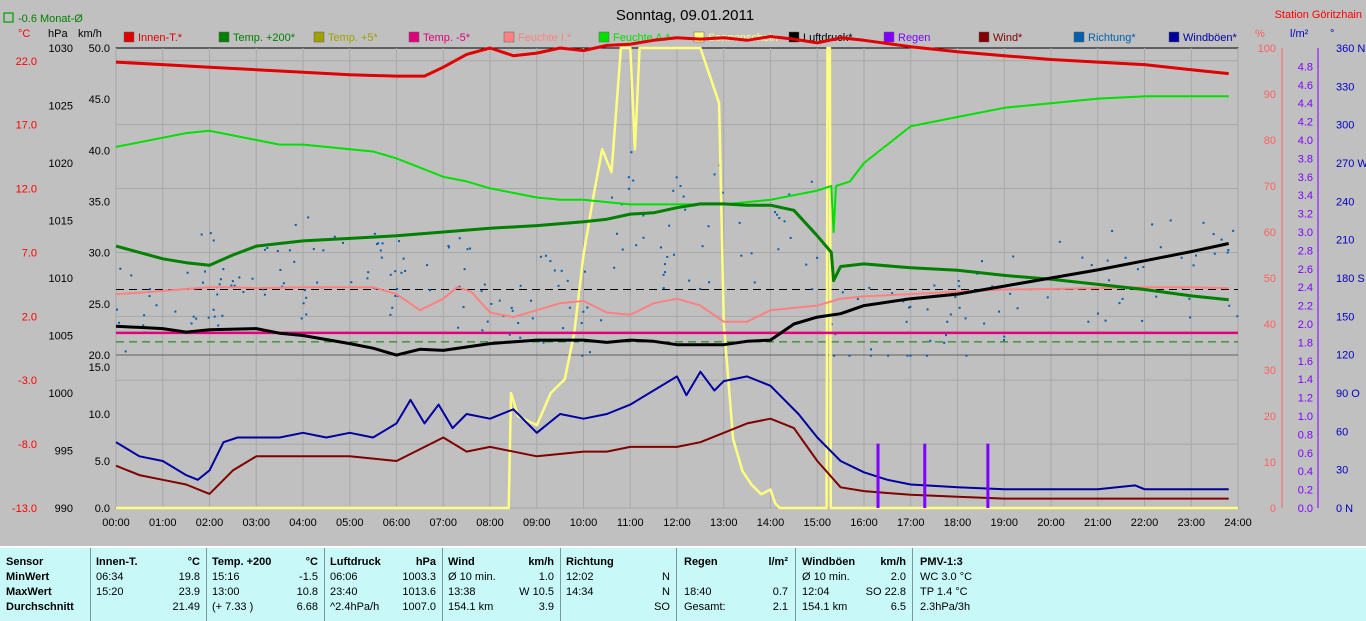  Describe the element at coordinates (1270, 233) in the screenshot. I see `percent-tick-label: 60` at that location.